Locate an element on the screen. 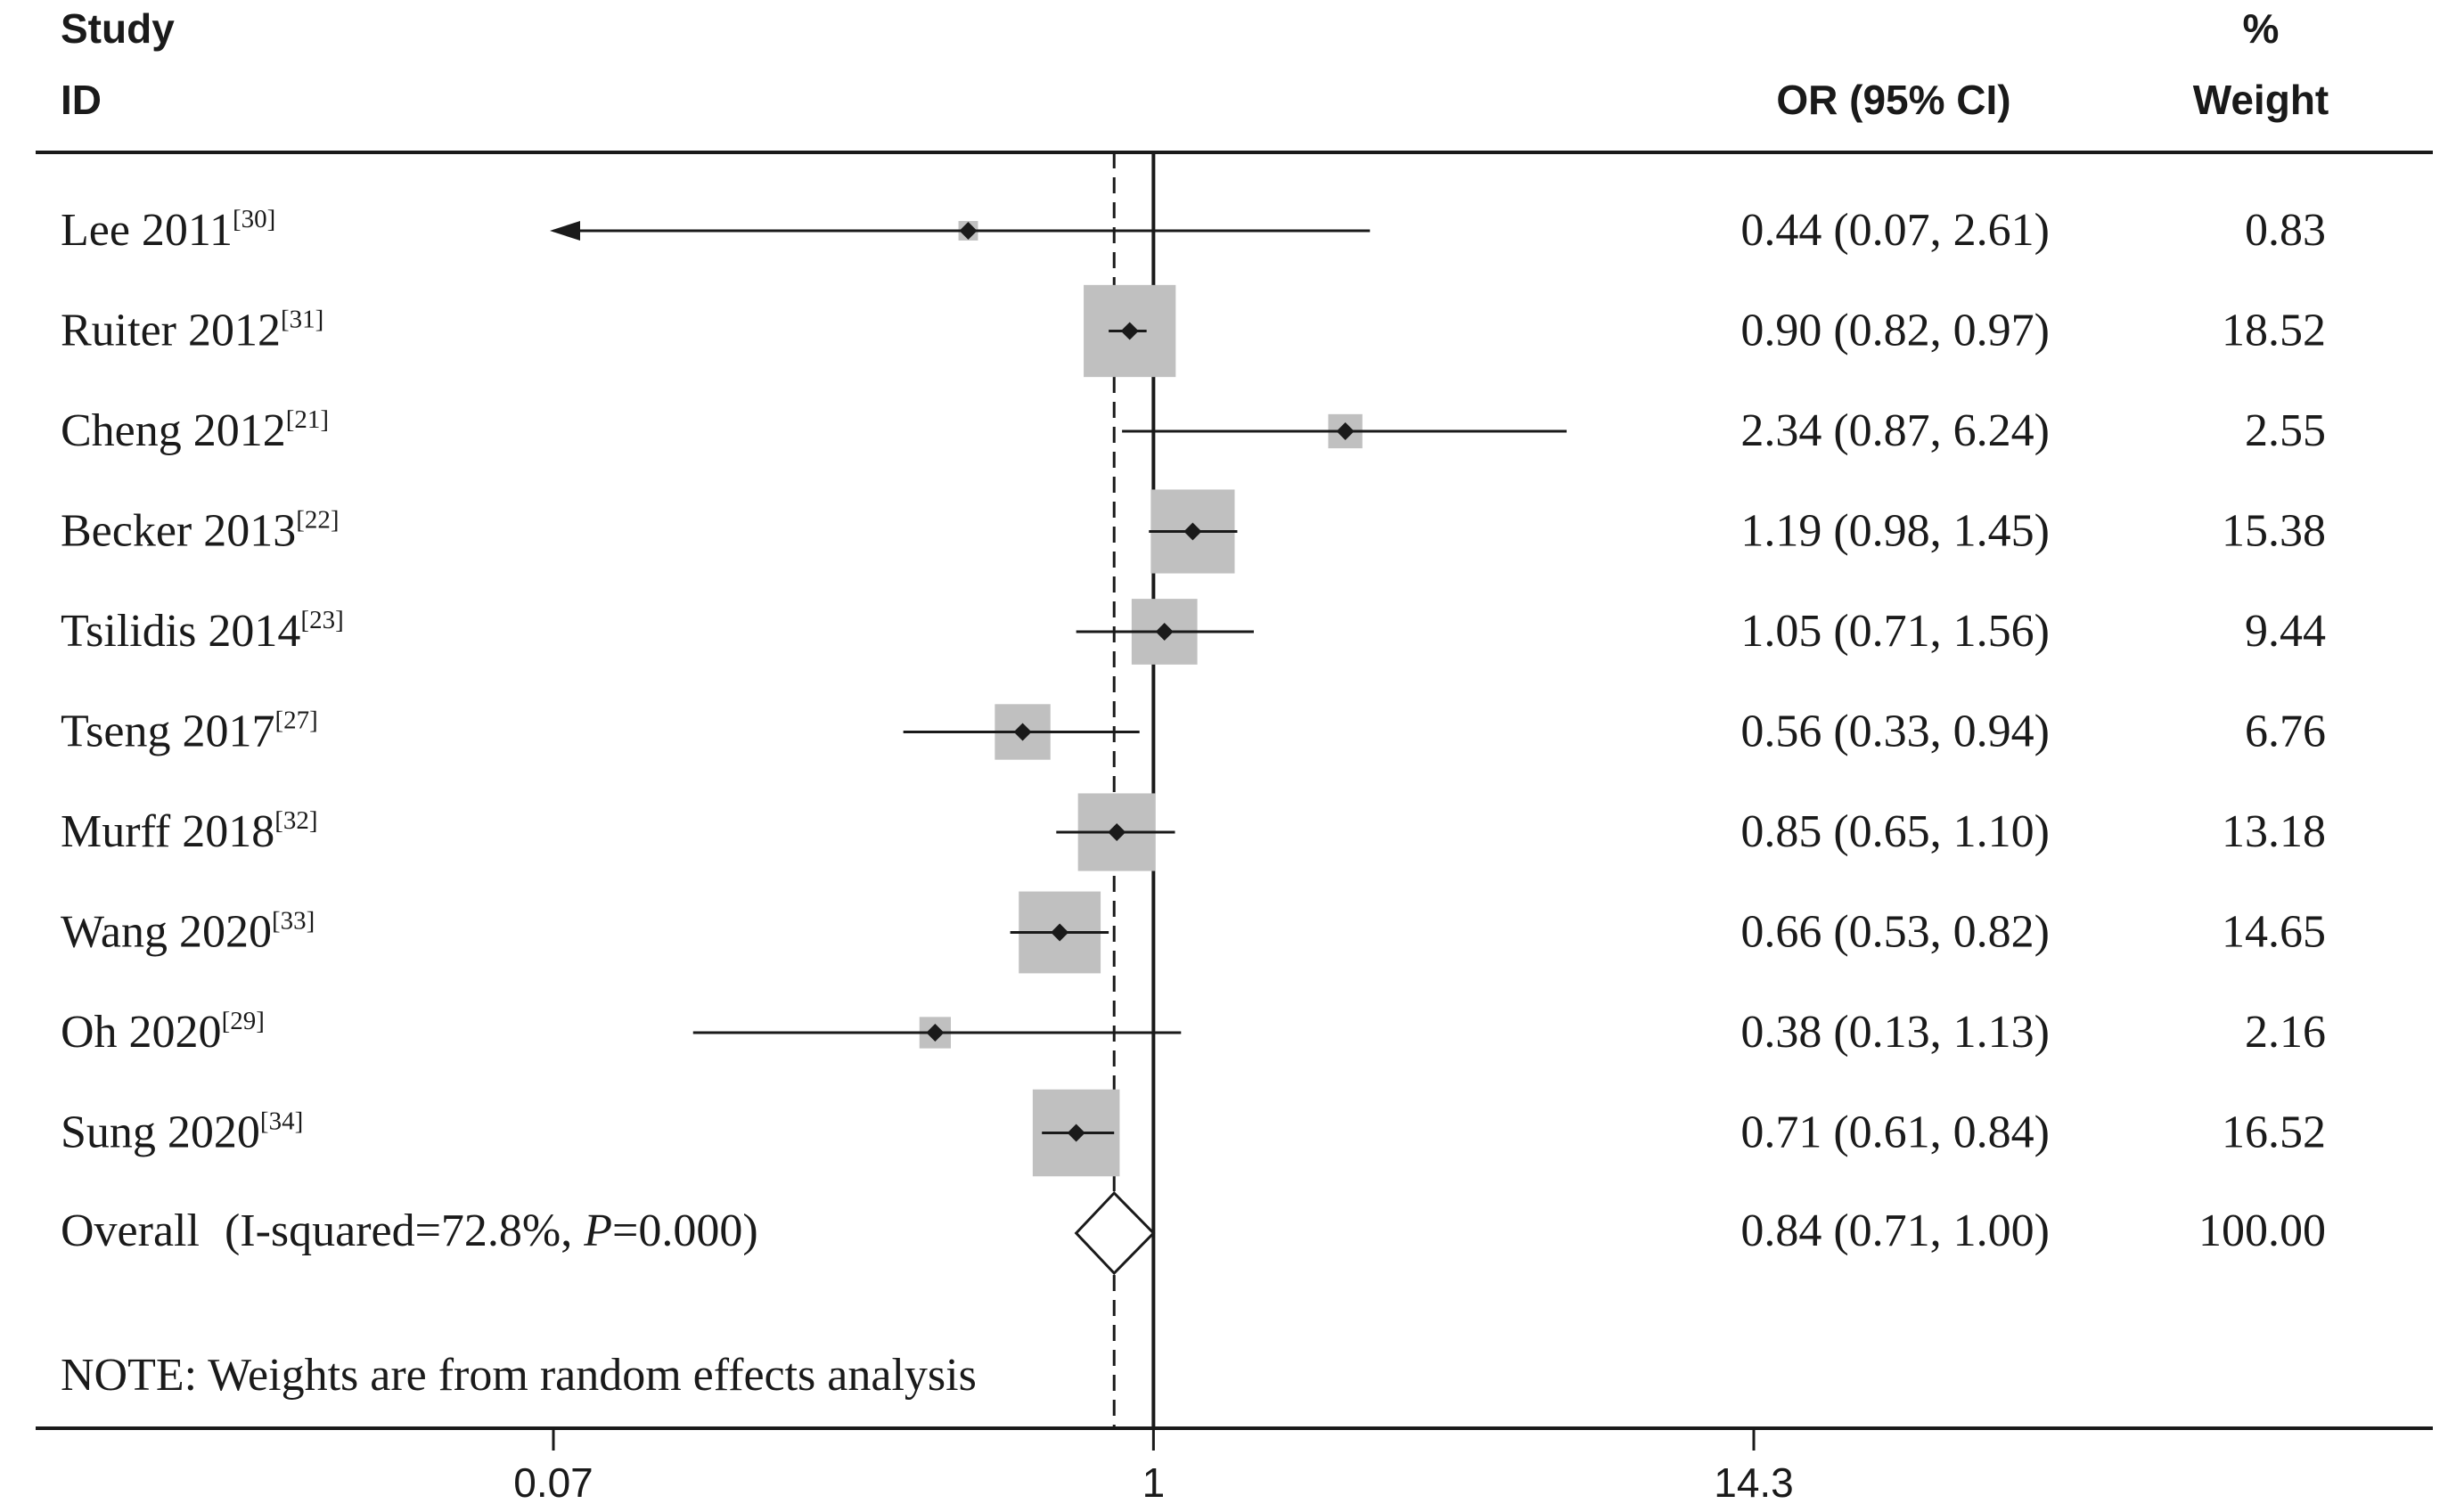  overall-diamond is located at coordinates (1115, 1233).